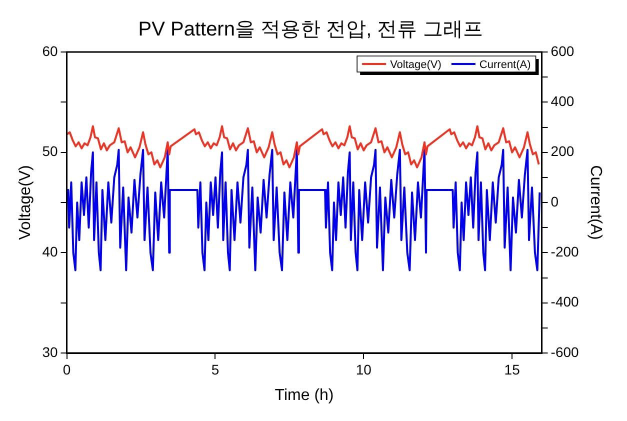 The image size is (627, 421). What do you see at coordinates (416, 65) in the screenshot?
I see `legend-label: Voltage(V)` at bounding box center [416, 65].